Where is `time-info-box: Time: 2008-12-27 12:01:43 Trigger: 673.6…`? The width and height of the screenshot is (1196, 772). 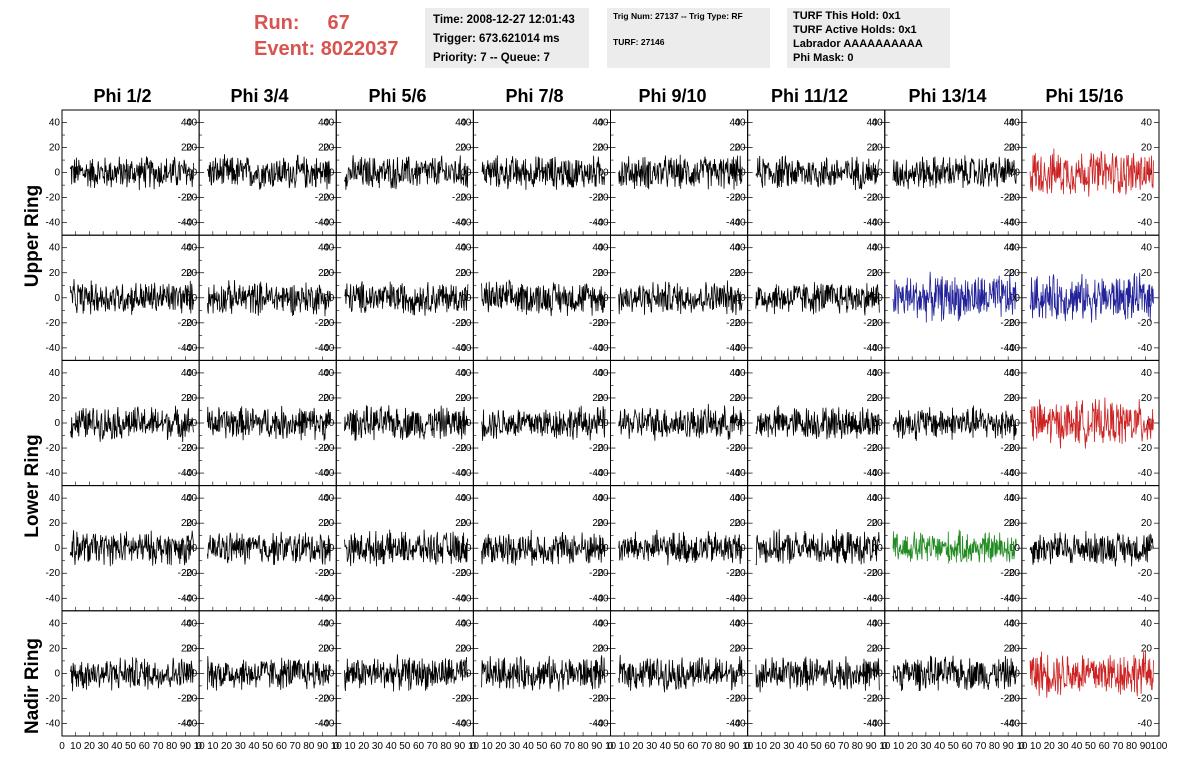 time-info-box: Time: 2008-12-27 12:01:43 Trigger: 673.6… is located at coordinates (507, 38).